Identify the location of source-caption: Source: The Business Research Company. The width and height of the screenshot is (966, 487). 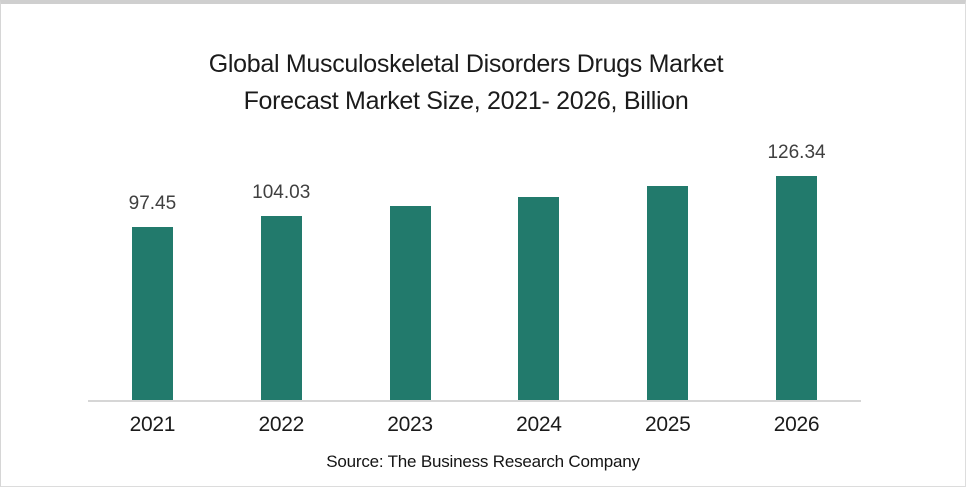
(483, 461).